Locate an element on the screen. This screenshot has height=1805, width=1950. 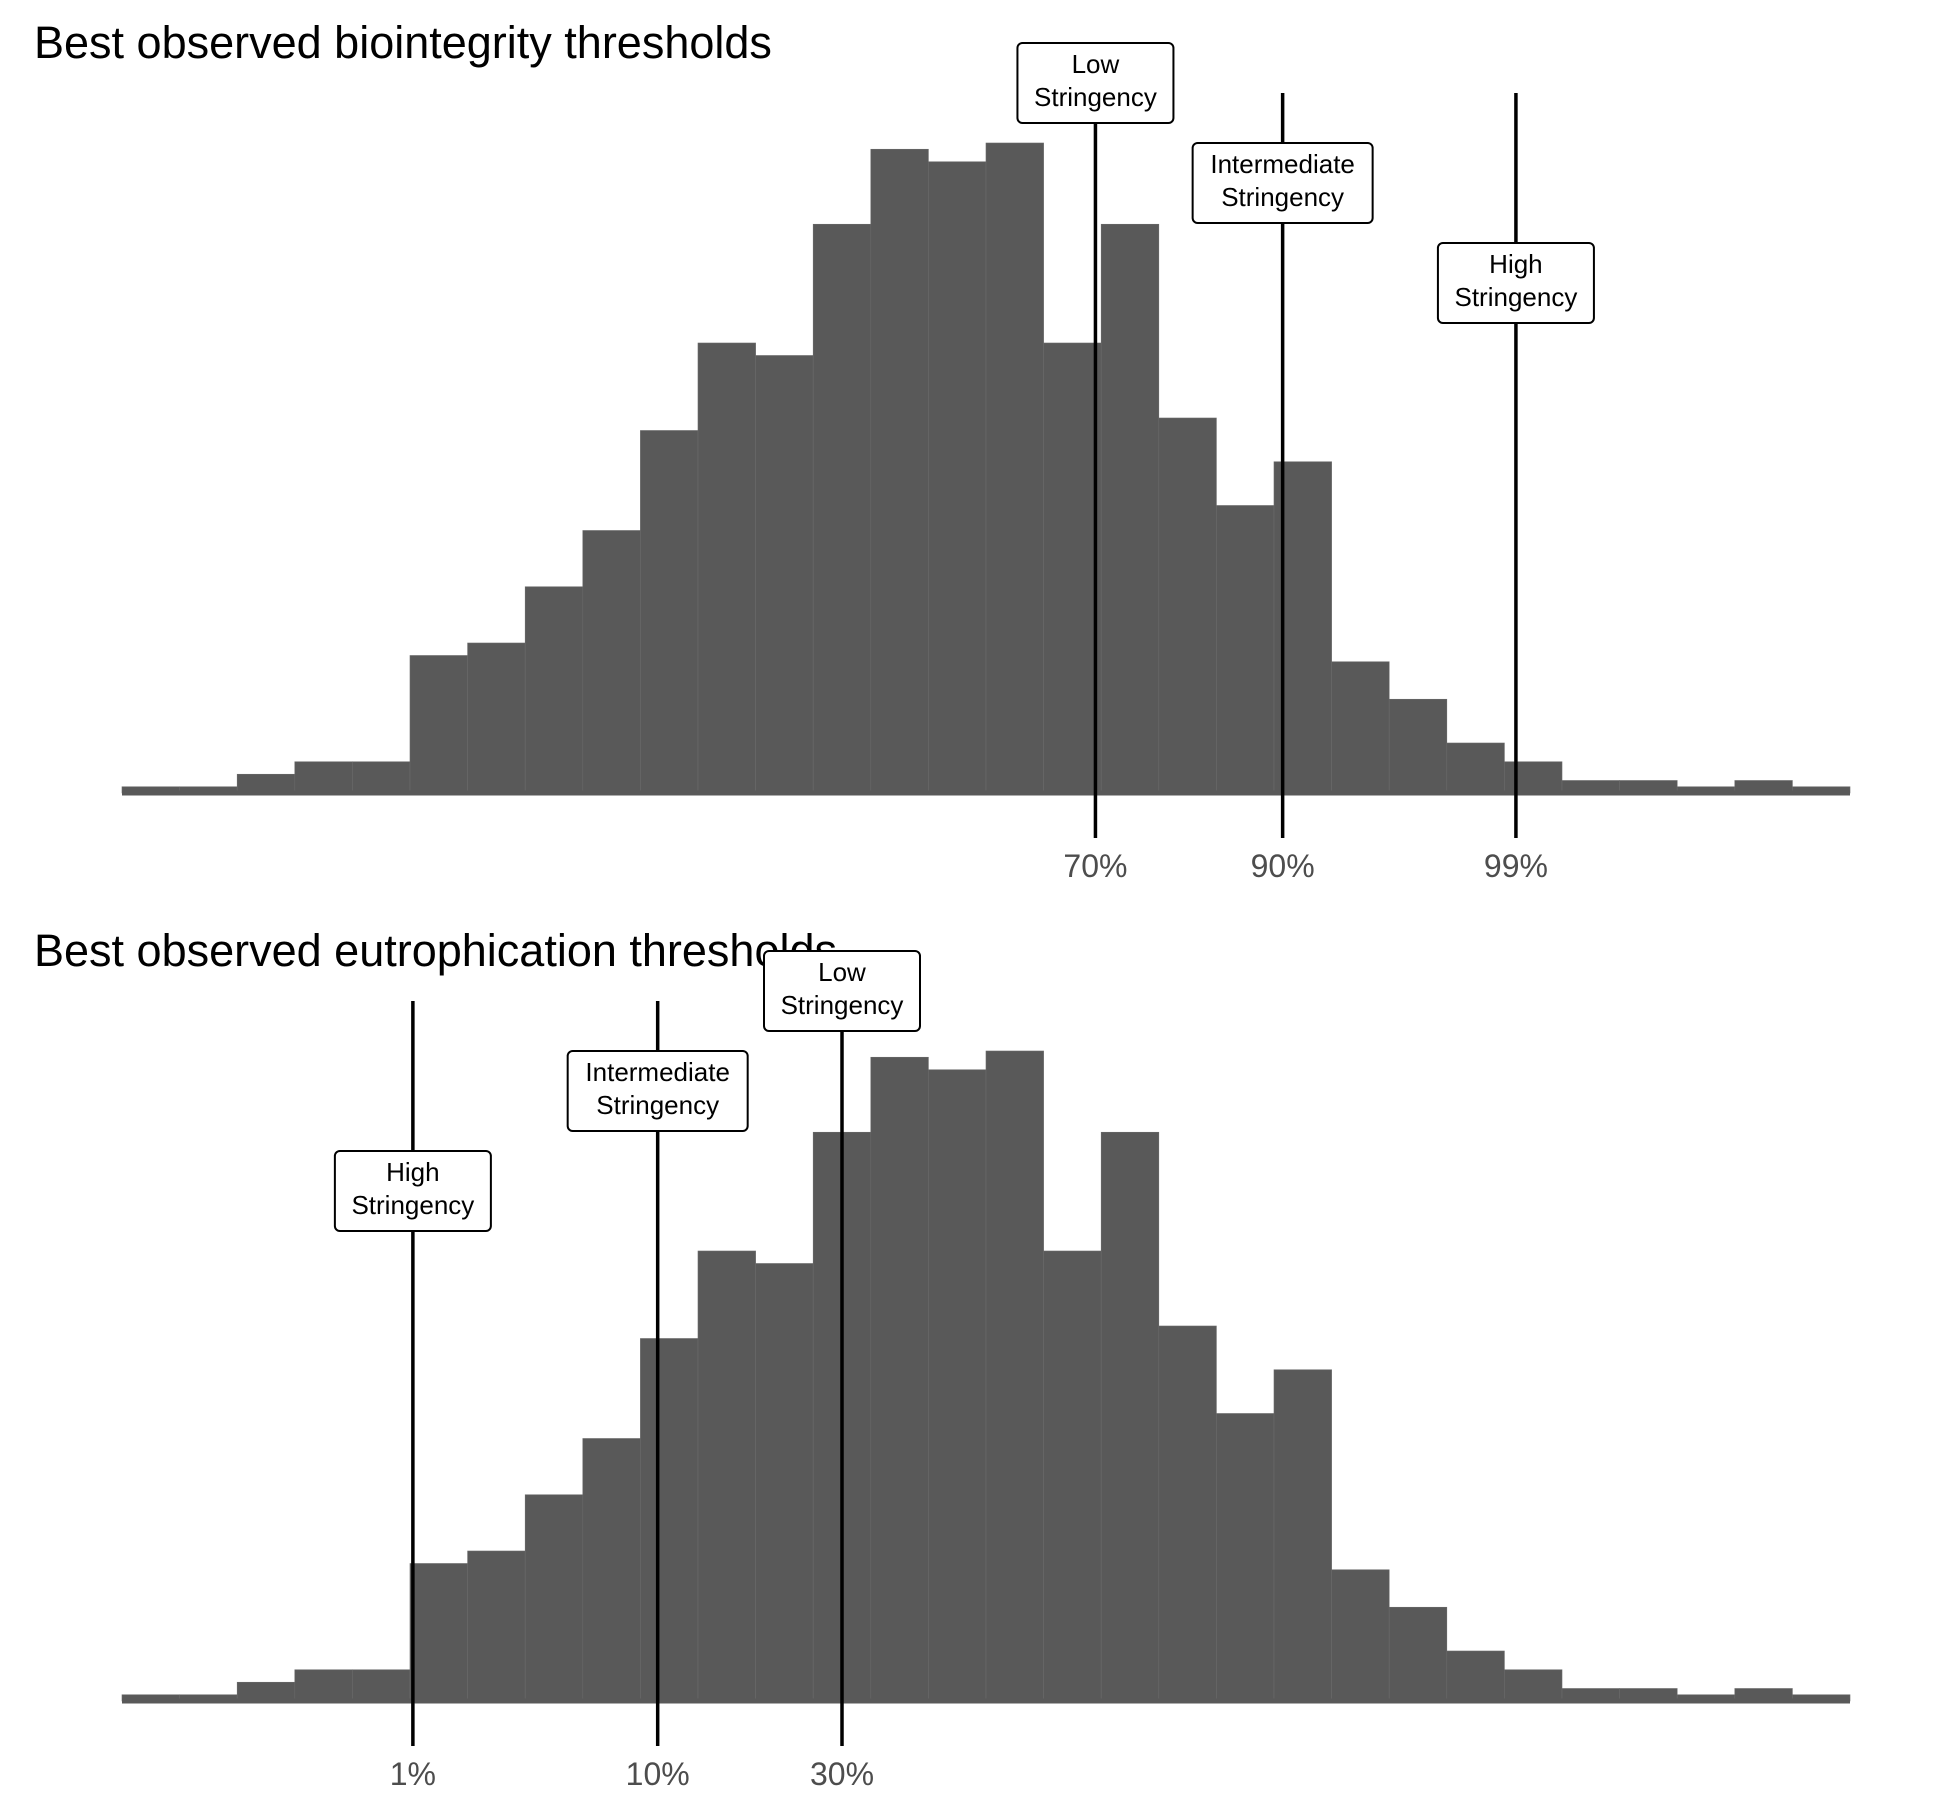
eutrophication-title: Best observed eutrophication thresholds is located at coordinates (435, 950).